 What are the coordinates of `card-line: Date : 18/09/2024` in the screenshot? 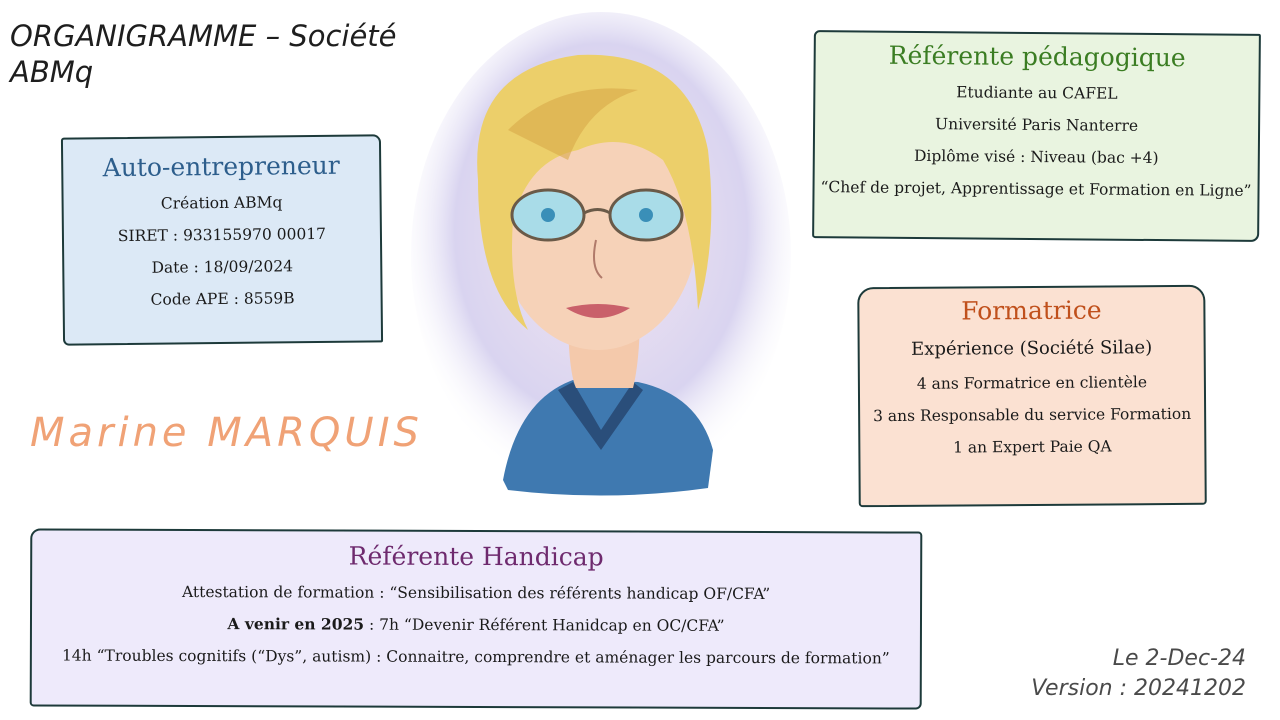 It's located at (222, 267).